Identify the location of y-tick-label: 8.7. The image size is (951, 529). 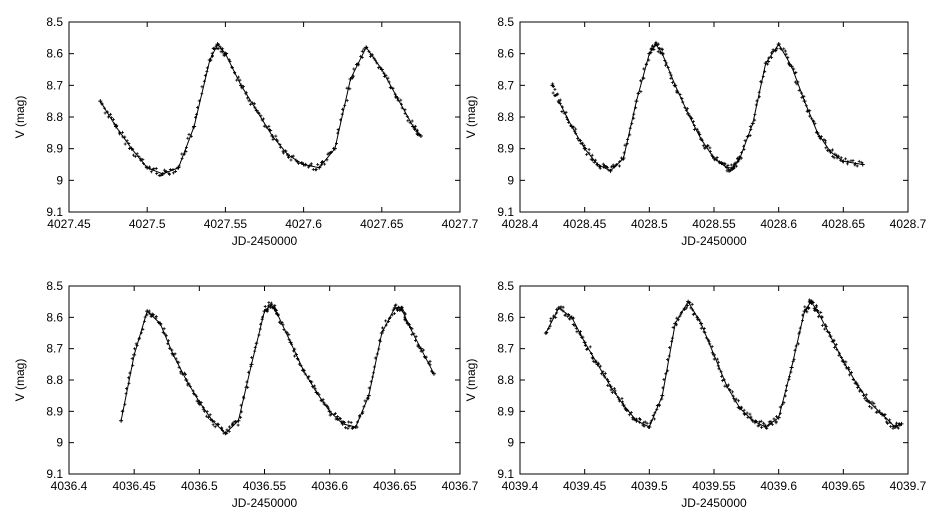
(505, 349).